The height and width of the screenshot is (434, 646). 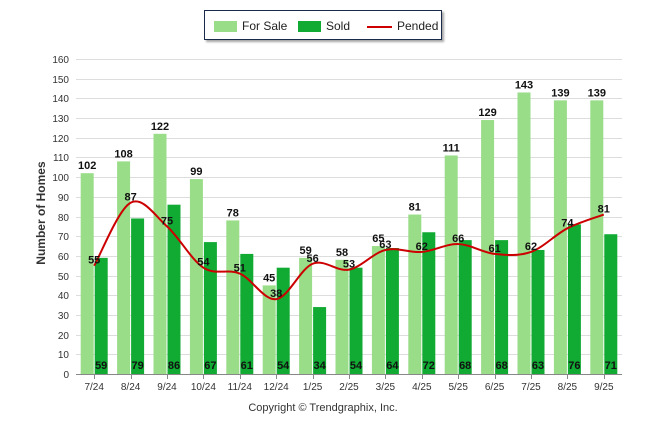 What do you see at coordinates (123, 154) in the screenshot?
I see `data-label-for-sale: 108` at bounding box center [123, 154].